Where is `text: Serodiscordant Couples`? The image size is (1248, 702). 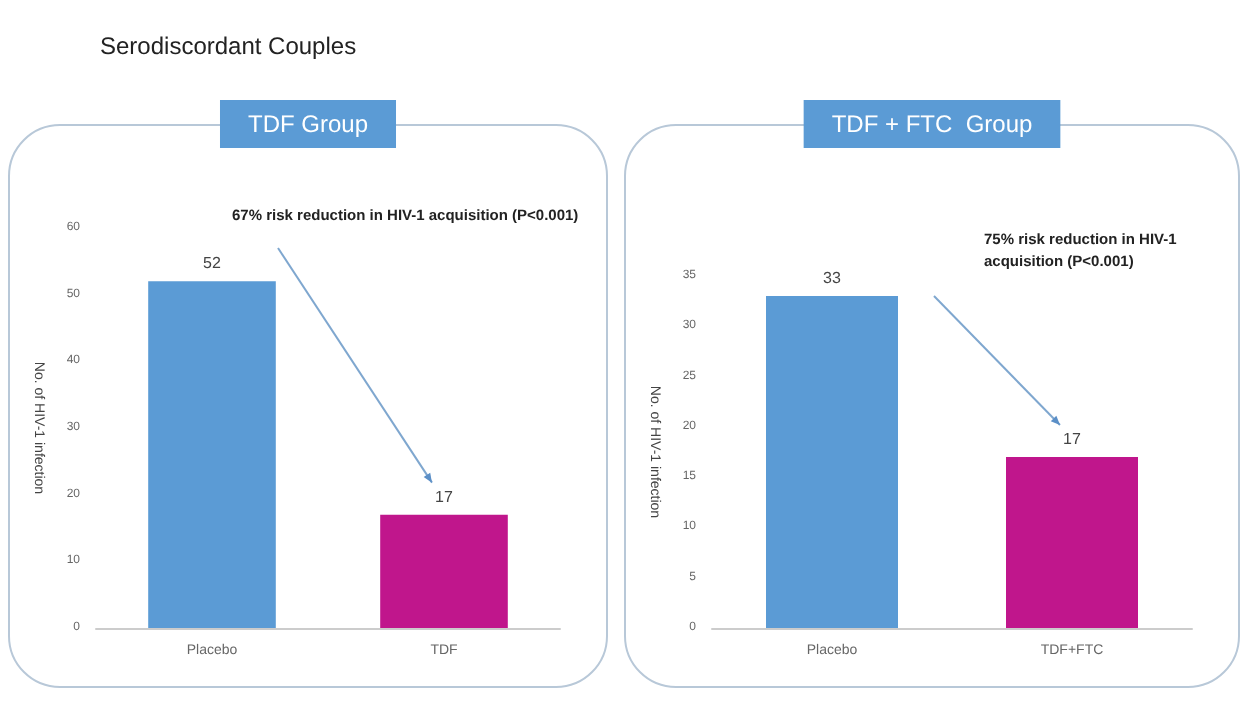
text: Serodiscordant Couples is located at coordinates (228, 46).